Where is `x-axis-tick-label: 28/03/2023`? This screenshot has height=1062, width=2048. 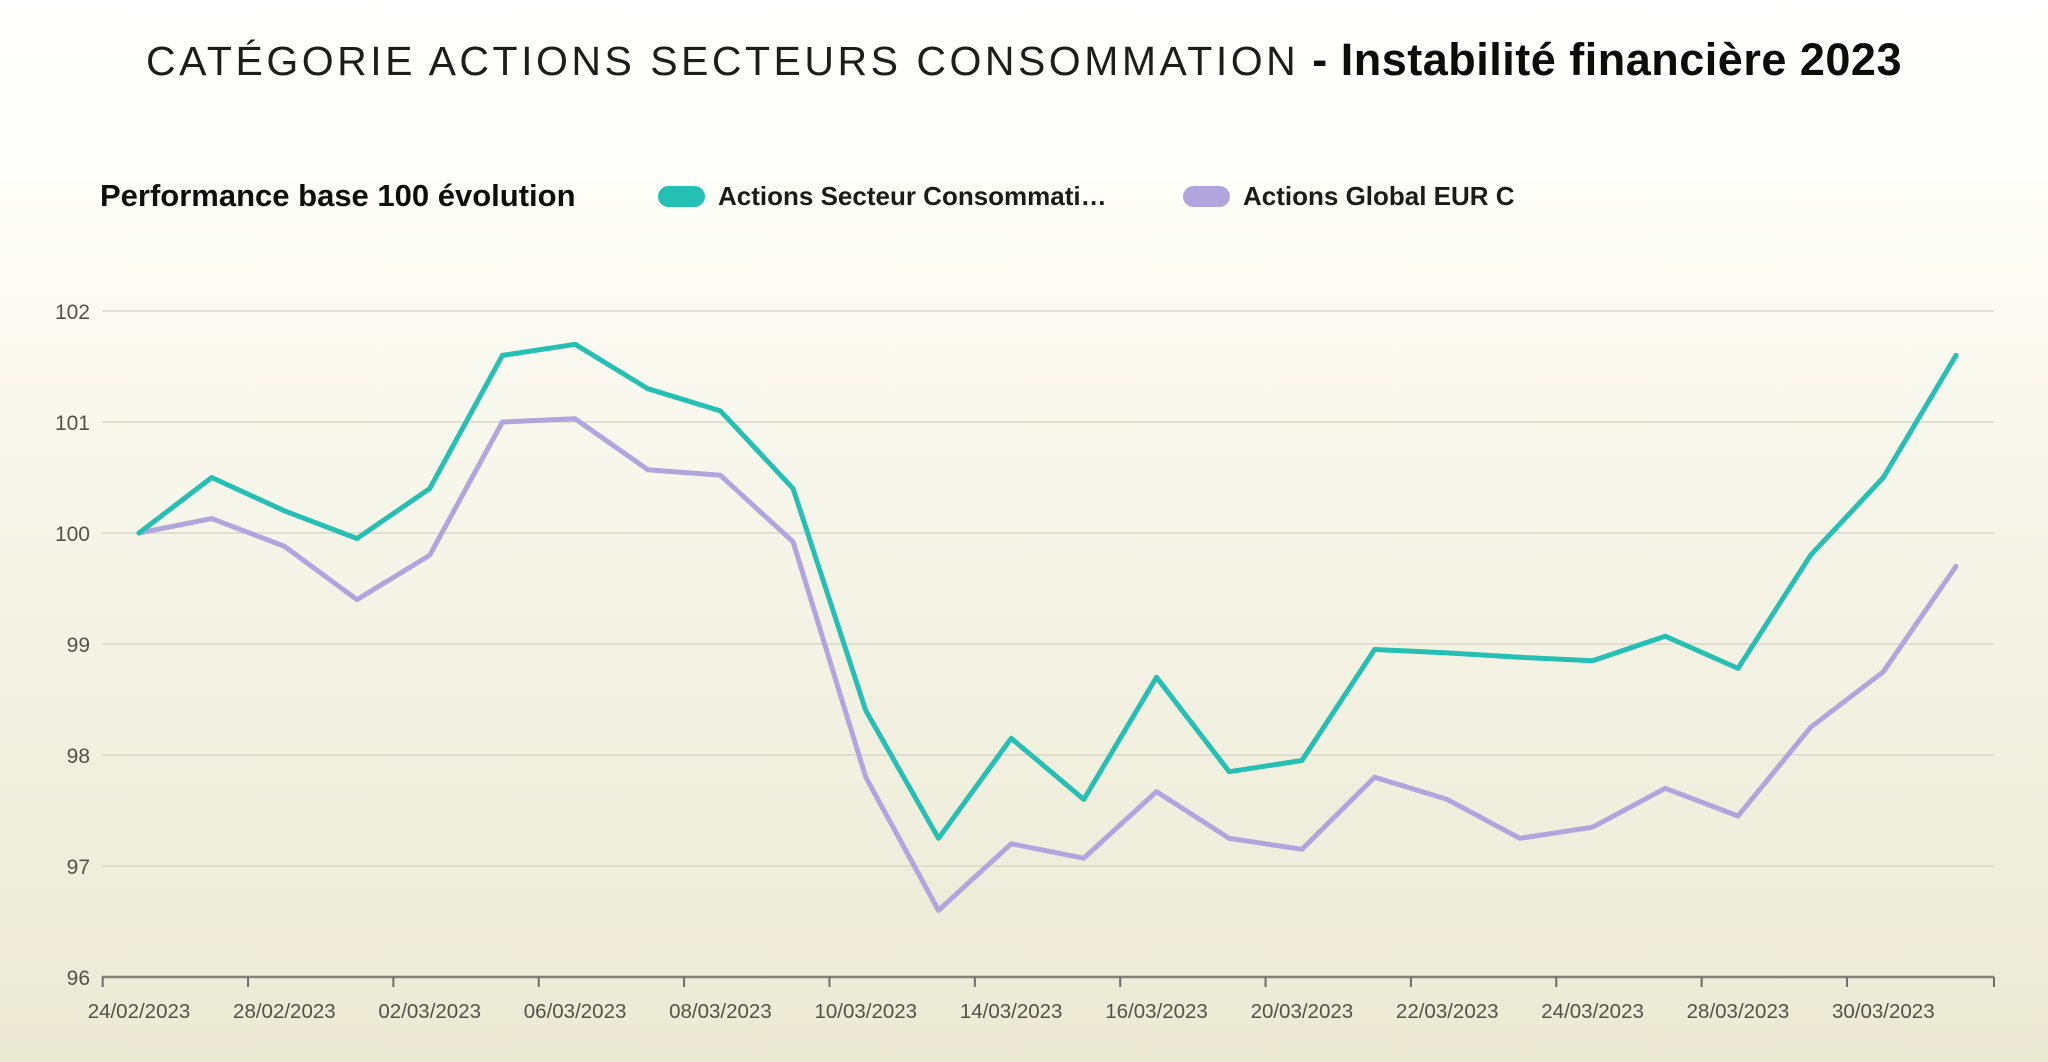
x-axis-tick-label: 28/03/2023 is located at coordinates (1738, 1011).